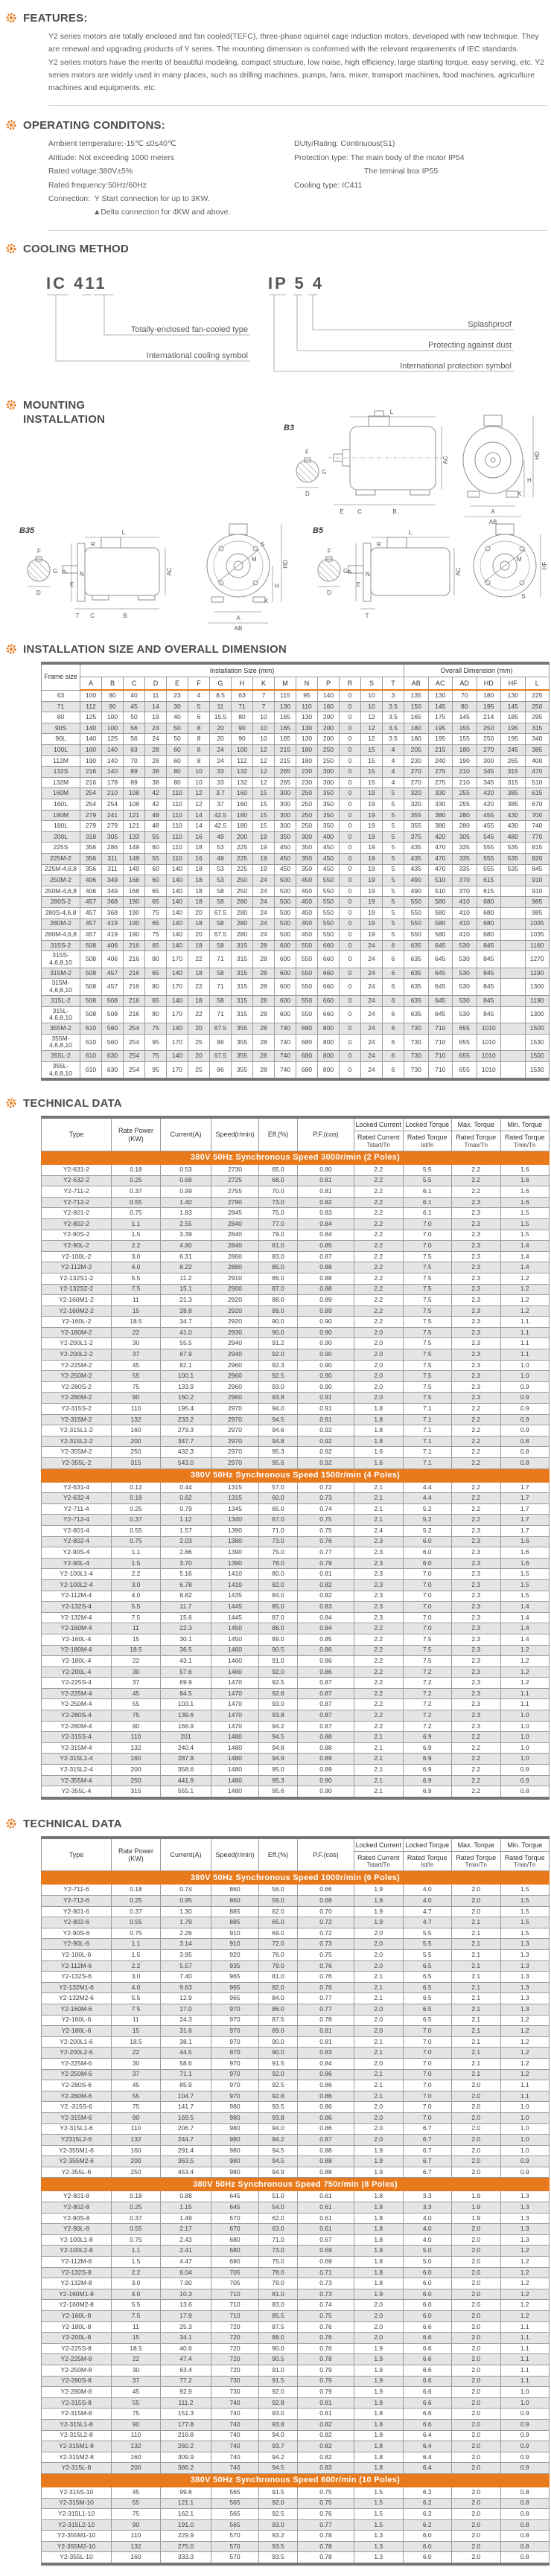 The width and height of the screenshot is (551, 2576). What do you see at coordinates (155, 891) in the screenshot?
I see `table-cell: 65` at bounding box center [155, 891].